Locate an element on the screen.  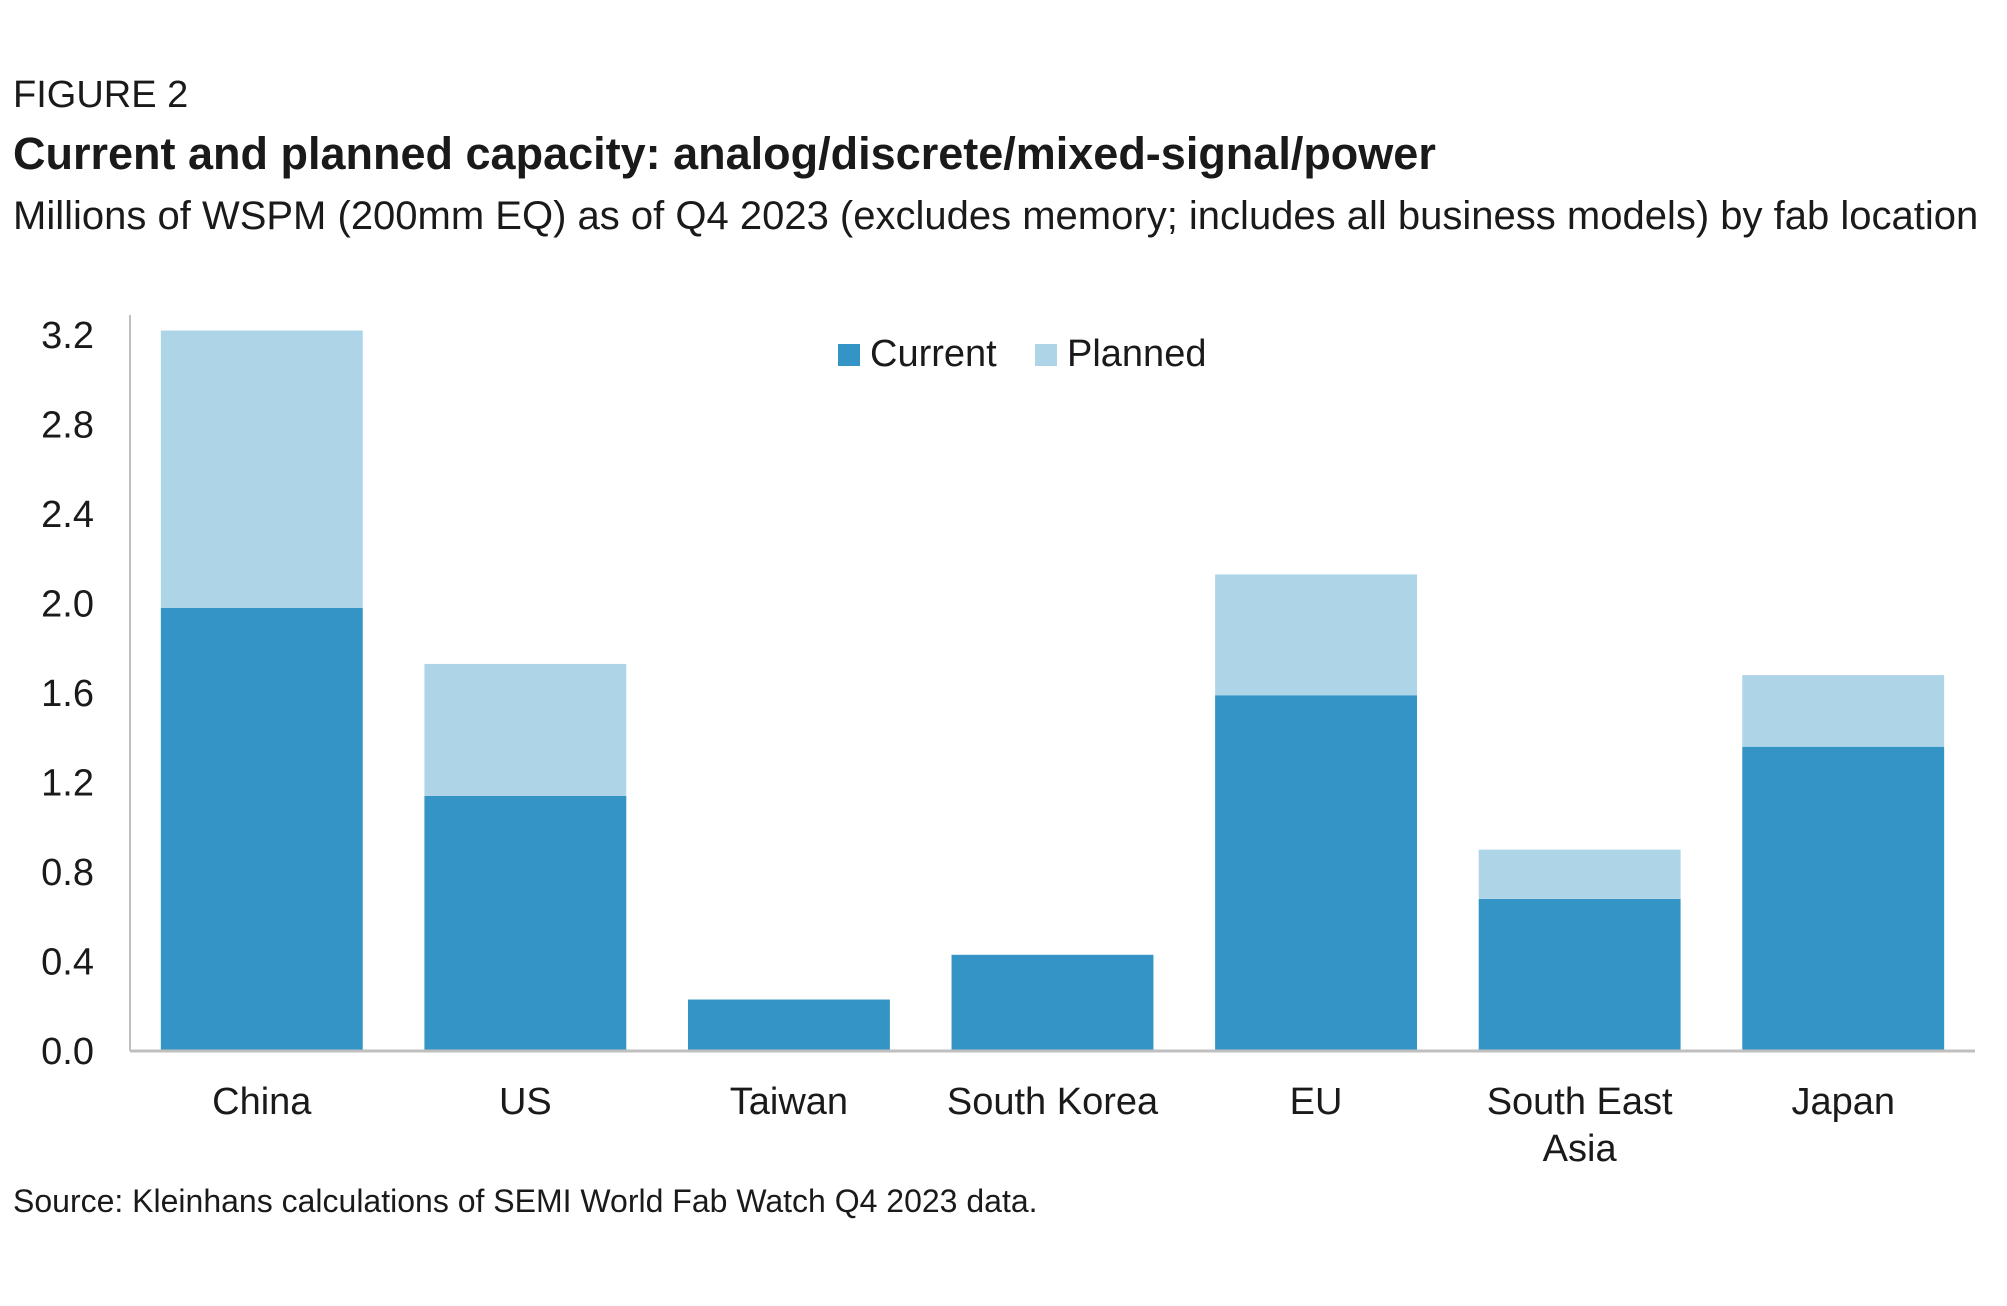
y-tick-label: 1.6 is located at coordinates (67, 694).